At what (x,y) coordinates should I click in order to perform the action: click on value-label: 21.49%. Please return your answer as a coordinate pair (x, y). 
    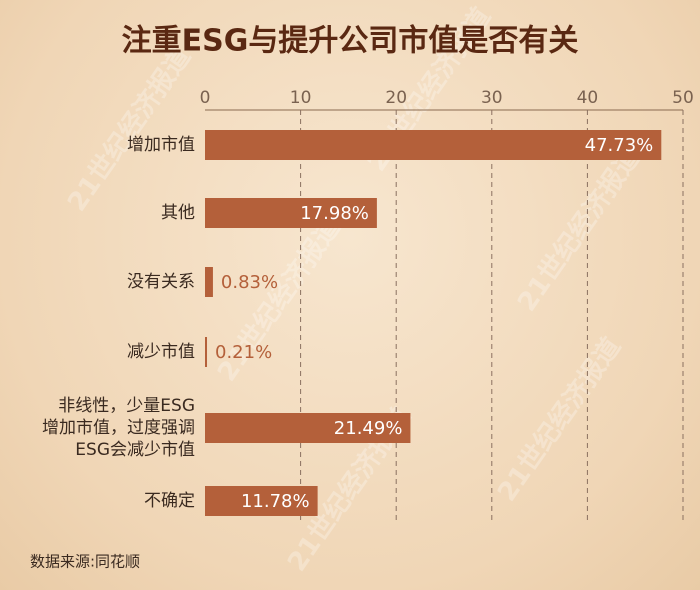
    Looking at the image, I should click on (368, 428).